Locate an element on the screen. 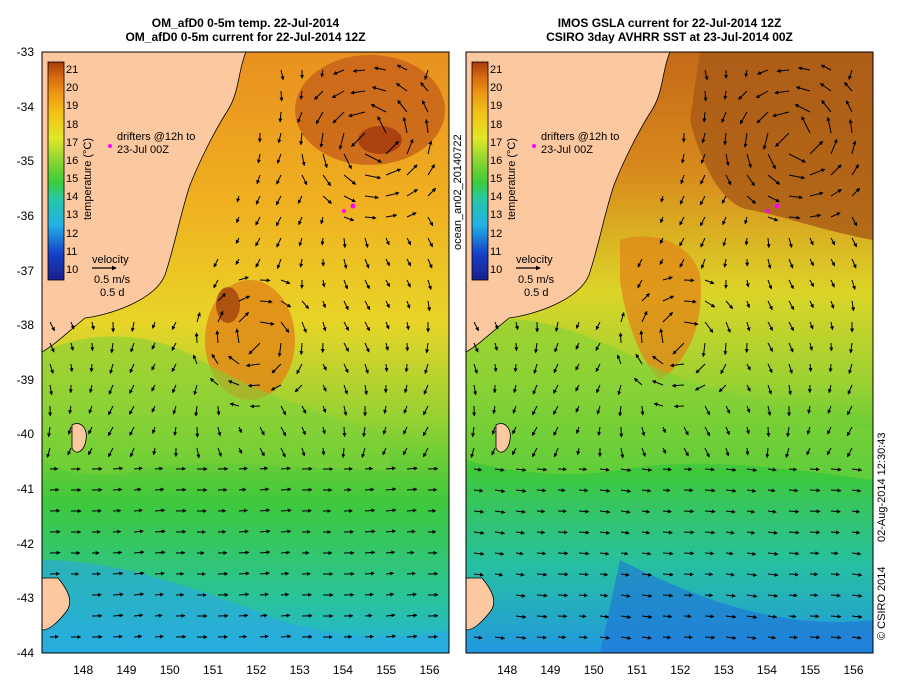 This screenshot has height=700, width=900. right-velocity-time: 0.5 d is located at coordinates (536, 293).